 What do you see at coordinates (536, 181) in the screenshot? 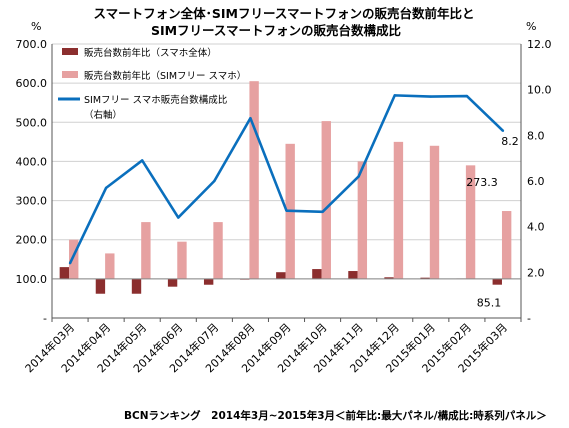
I see `right-tick-label: 6.0` at bounding box center [536, 181].